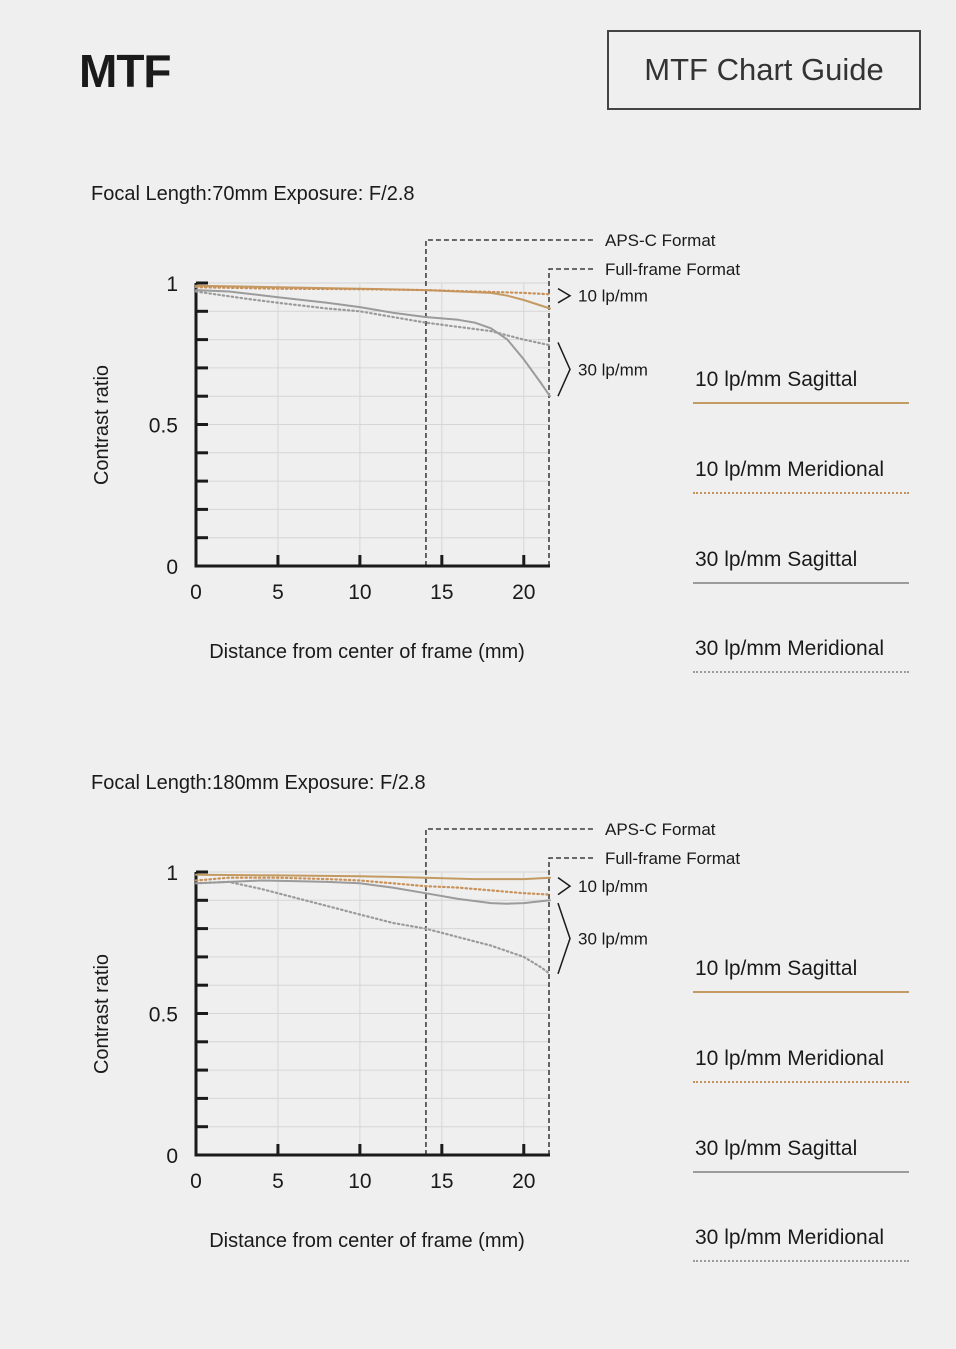 This screenshot has width=956, height=1349. What do you see at coordinates (125, 71) in the screenshot?
I see `page-title: MTF` at bounding box center [125, 71].